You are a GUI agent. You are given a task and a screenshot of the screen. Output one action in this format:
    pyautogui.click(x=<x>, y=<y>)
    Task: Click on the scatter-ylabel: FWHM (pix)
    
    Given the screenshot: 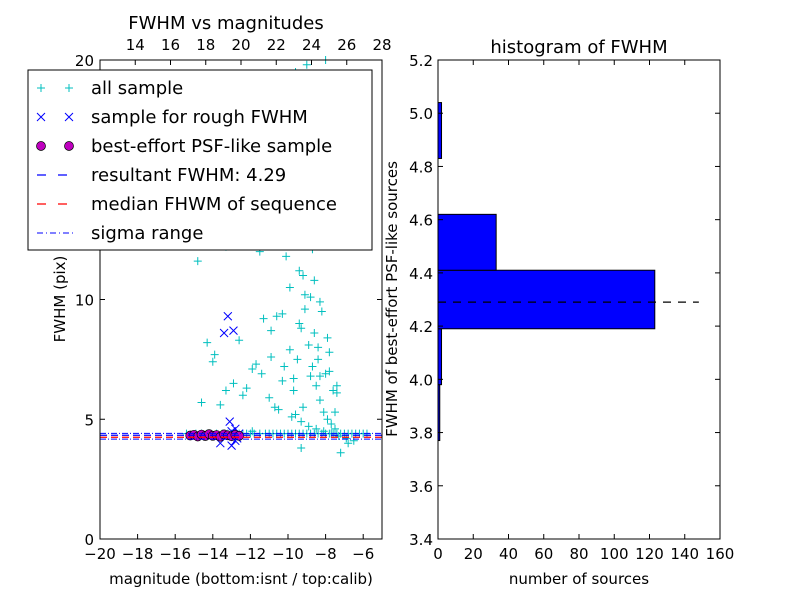 What is the action you would take?
    pyautogui.click(x=60, y=299)
    